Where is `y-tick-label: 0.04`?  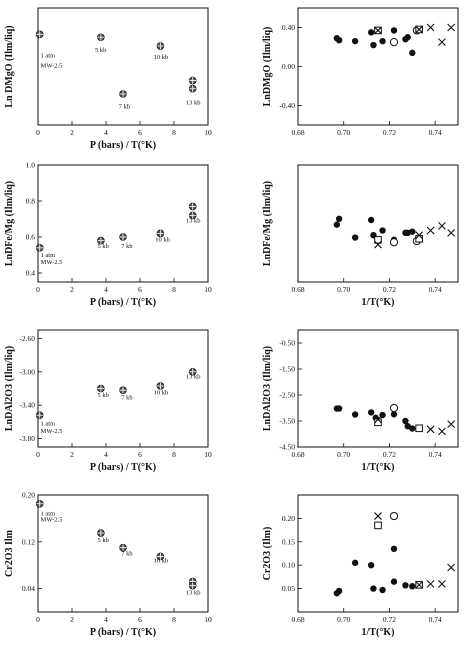
y-tick-label: 0.04 is located at coordinates (28, 588).